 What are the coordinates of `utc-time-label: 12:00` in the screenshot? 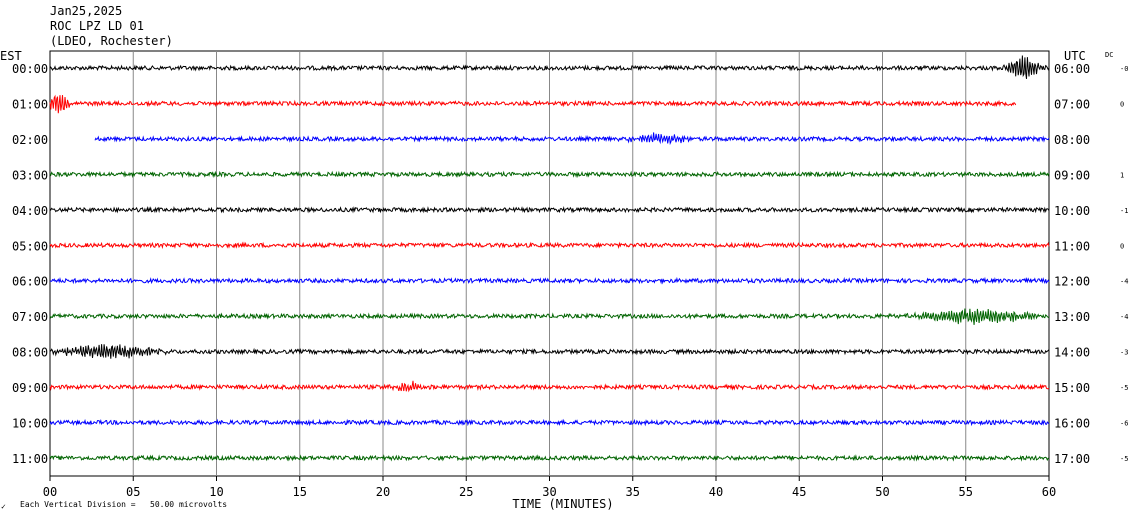 It's located at (1072, 282).